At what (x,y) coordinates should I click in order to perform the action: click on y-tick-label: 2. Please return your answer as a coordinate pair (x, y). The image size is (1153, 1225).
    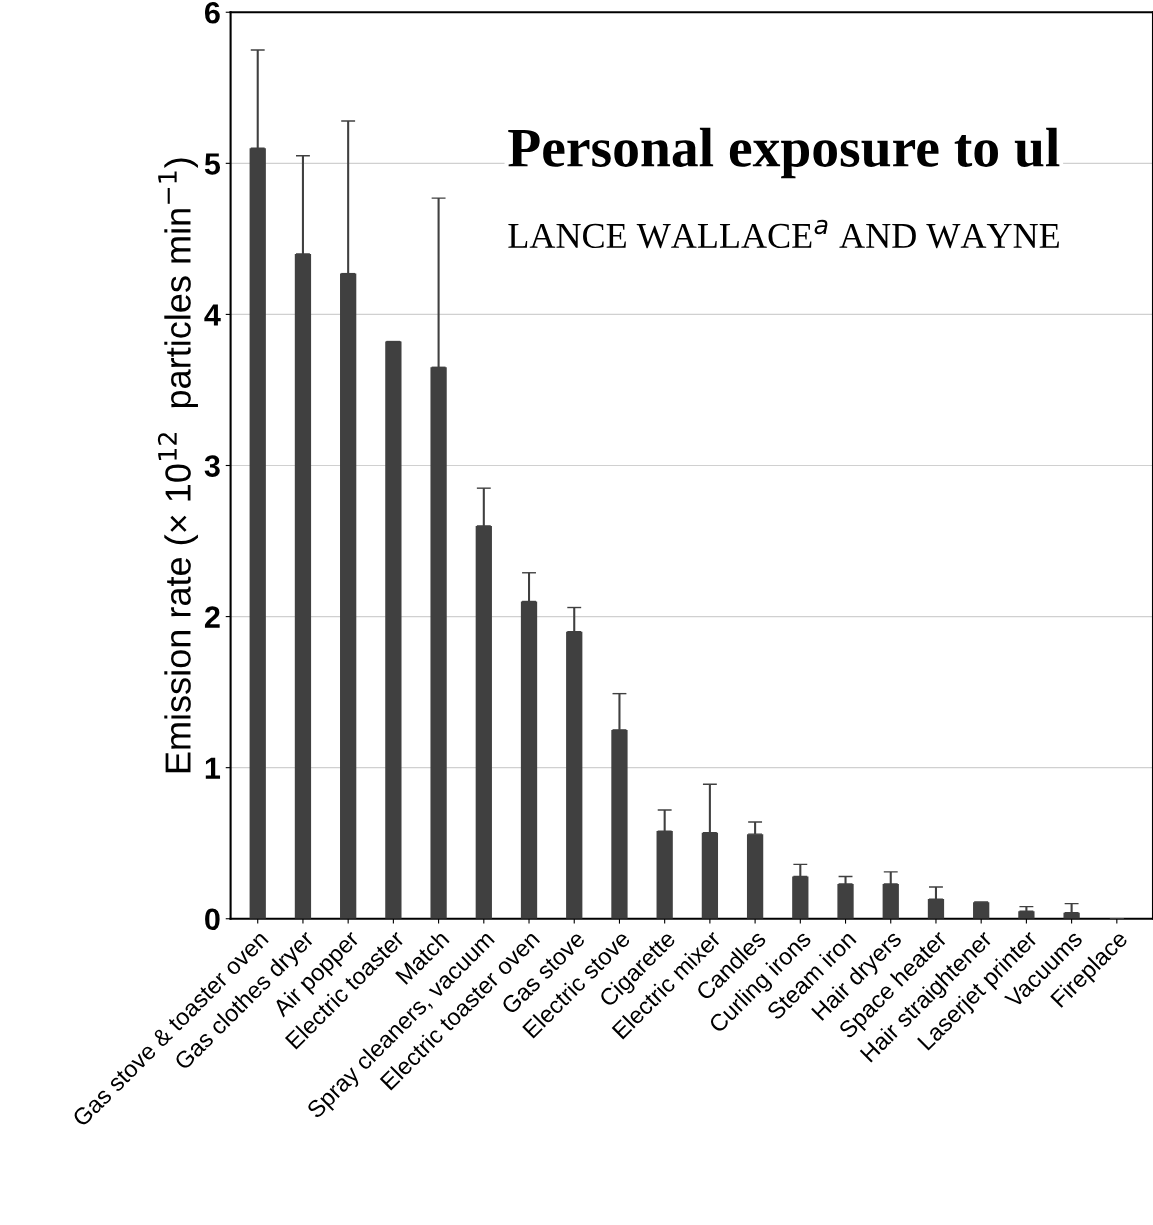
    Looking at the image, I should click on (212, 617).